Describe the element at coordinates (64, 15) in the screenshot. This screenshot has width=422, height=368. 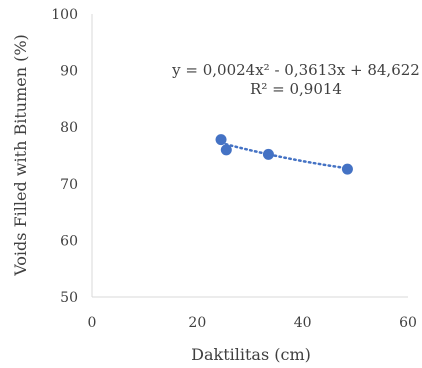
I see `y-tick-label: 100` at that location.